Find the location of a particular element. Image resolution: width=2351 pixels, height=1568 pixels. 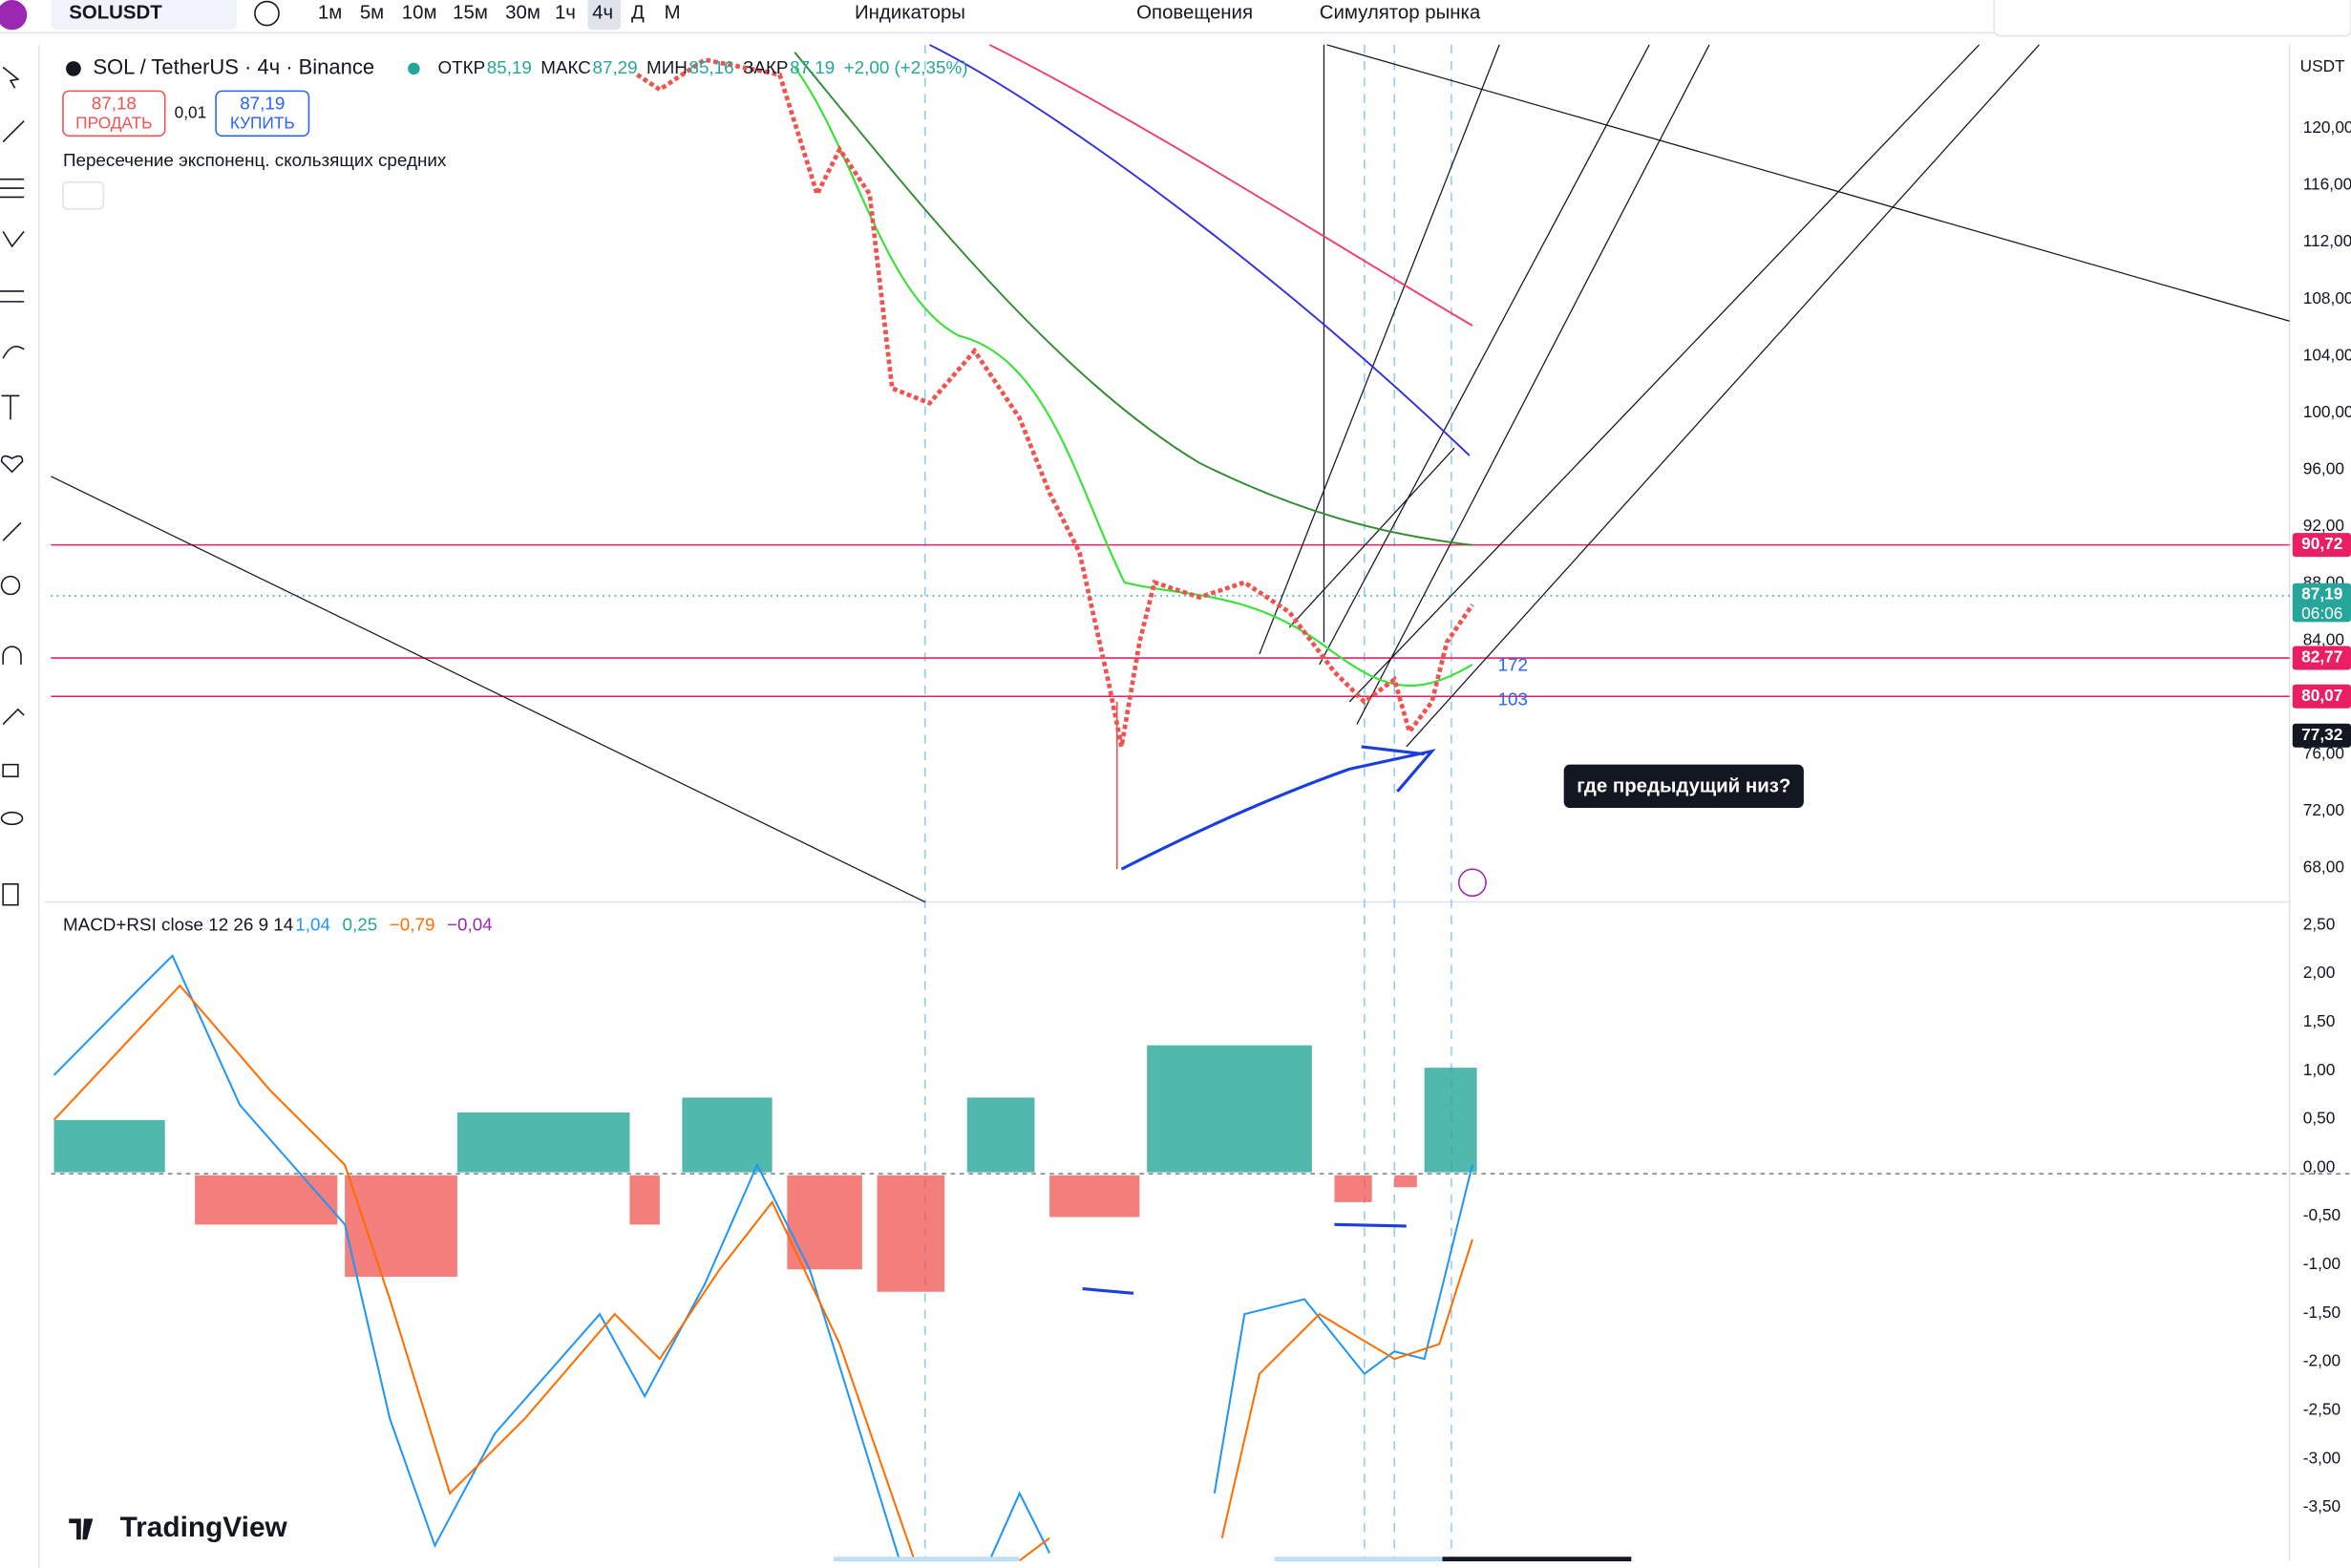

legend-title: SOL / TetherUS · 4ч · Binance is located at coordinates (234, 67).